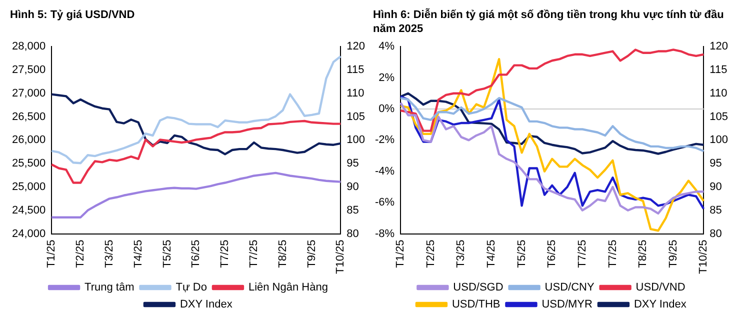 Image resolution: width=742 pixels, height=330 pixels. What do you see at coordinates (386, 78) in the screenshot?
I see `y-tick-label: 2%` at bounding box center [386, 78].